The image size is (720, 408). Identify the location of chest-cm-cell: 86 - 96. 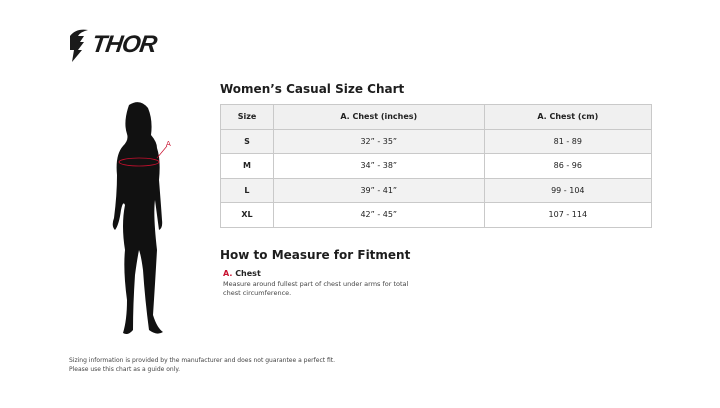
(568, 166).